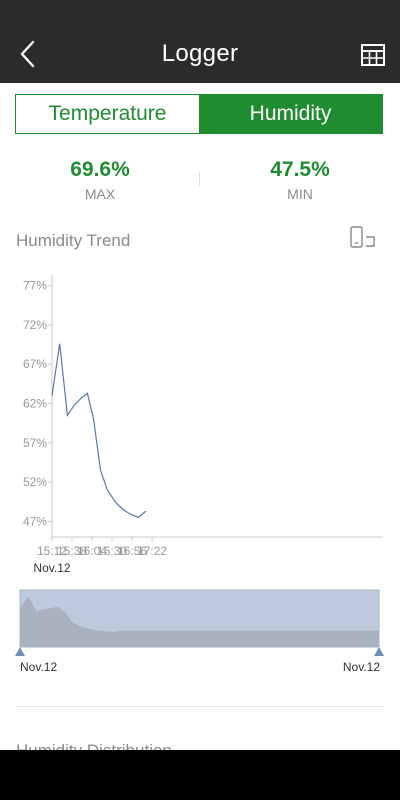  I want to click on navigator-area, so click(199, 622).